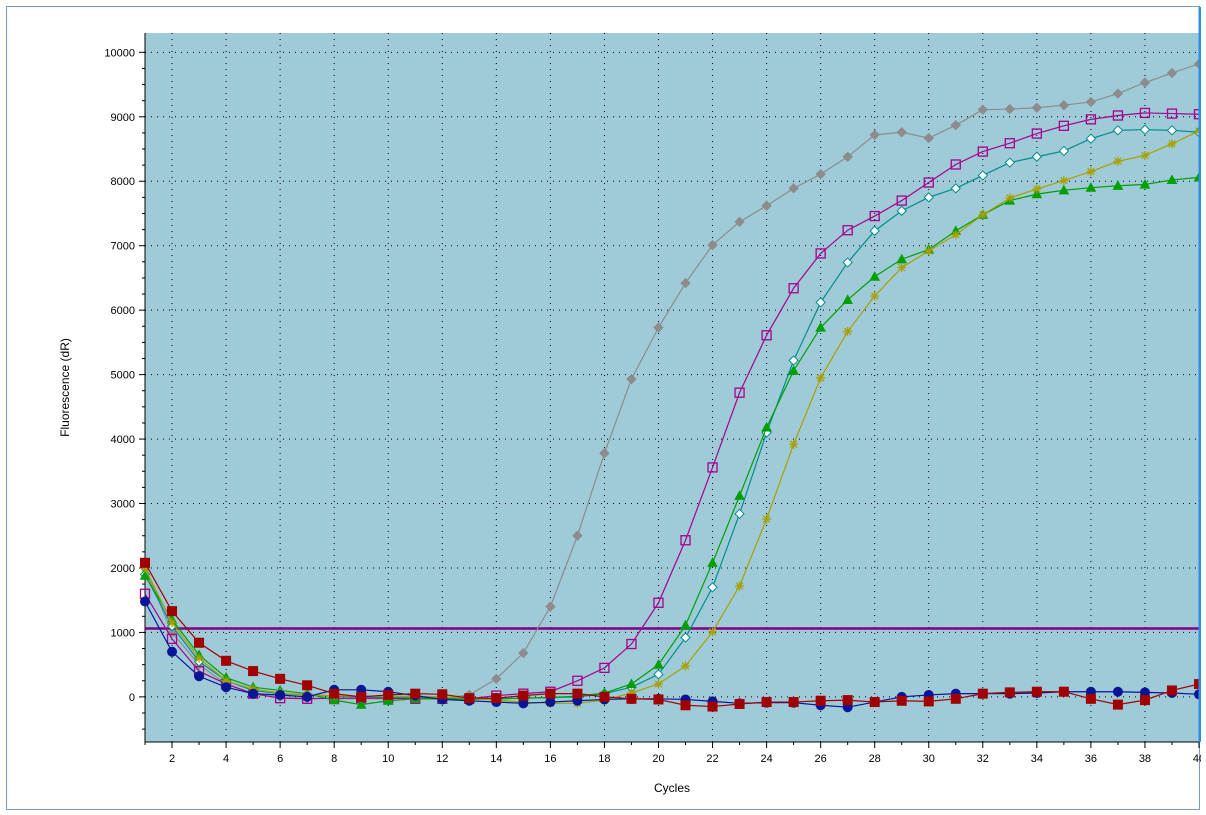 The width and height of the screenshot is (1206, 815). I want to click on y-axis-title: Fluorescence (dR), so click(65, 387).